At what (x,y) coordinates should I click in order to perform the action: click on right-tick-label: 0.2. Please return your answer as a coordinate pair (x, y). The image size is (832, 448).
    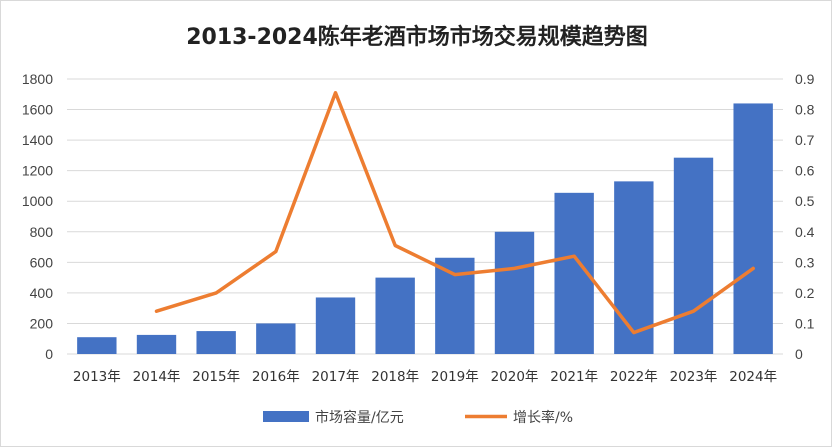
    Looking at the image, I should click on (805, 293).